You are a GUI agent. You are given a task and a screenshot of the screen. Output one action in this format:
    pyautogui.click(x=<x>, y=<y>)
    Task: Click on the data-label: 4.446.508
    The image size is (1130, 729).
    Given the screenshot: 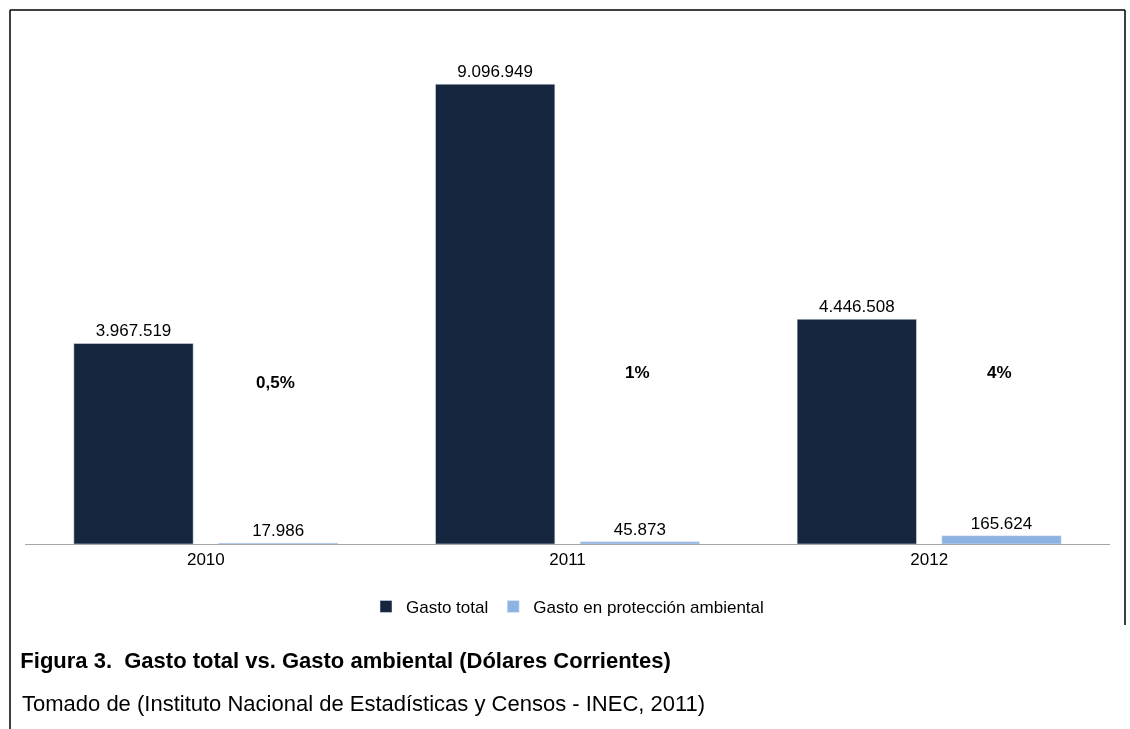 What is the action you would take?
    pyautogui.click(x=857, y=307)
    